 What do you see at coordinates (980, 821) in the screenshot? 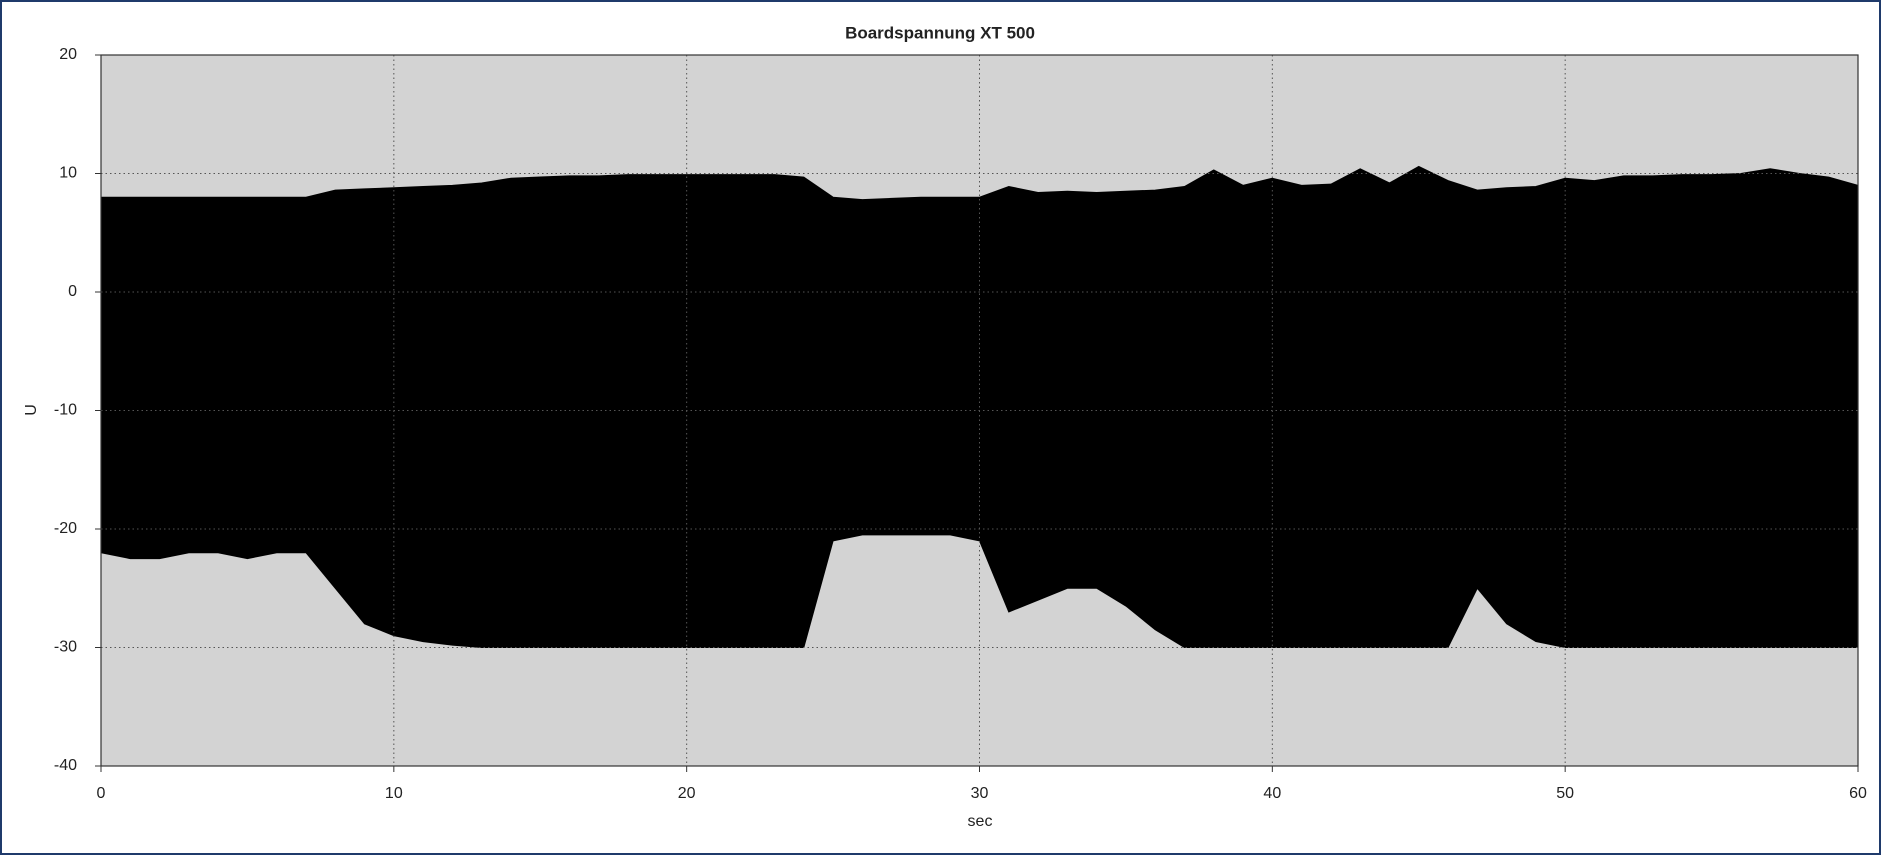
I see `x-axis-label: sec` at bounding box center [980, 821].